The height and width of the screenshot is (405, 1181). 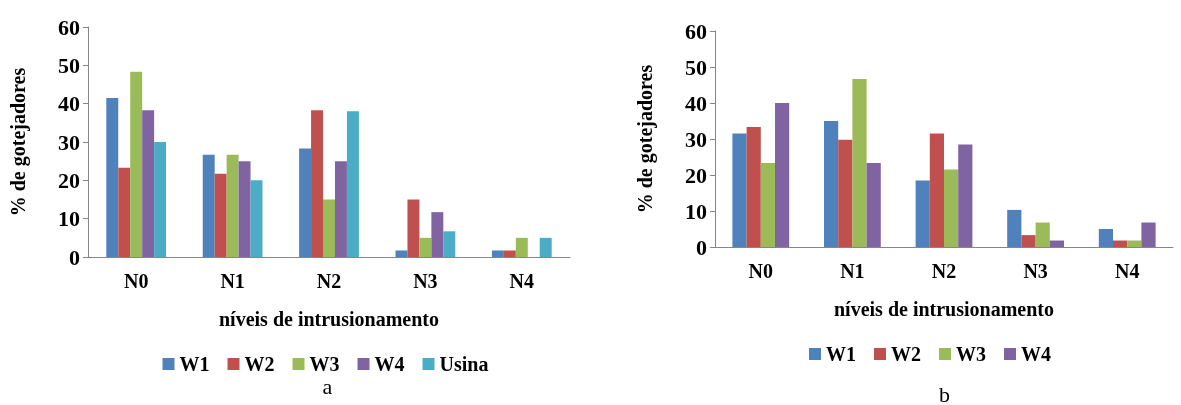 What do you see at coordinates (464, 364) in the screenshot?
I see `legend-label: Usina` at bounding box center [464, 364].